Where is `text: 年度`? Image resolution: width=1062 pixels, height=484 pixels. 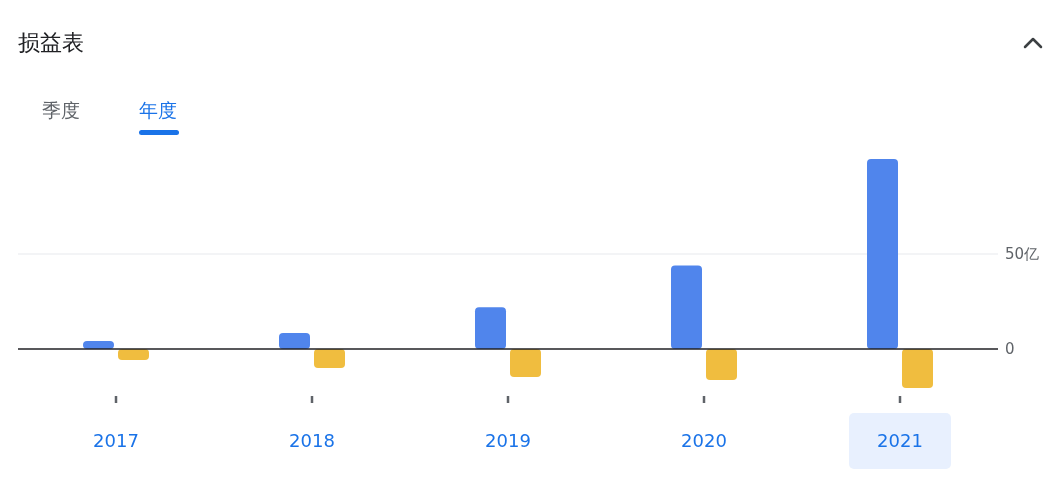 text: 年度 is located at coordinates (158, 110).